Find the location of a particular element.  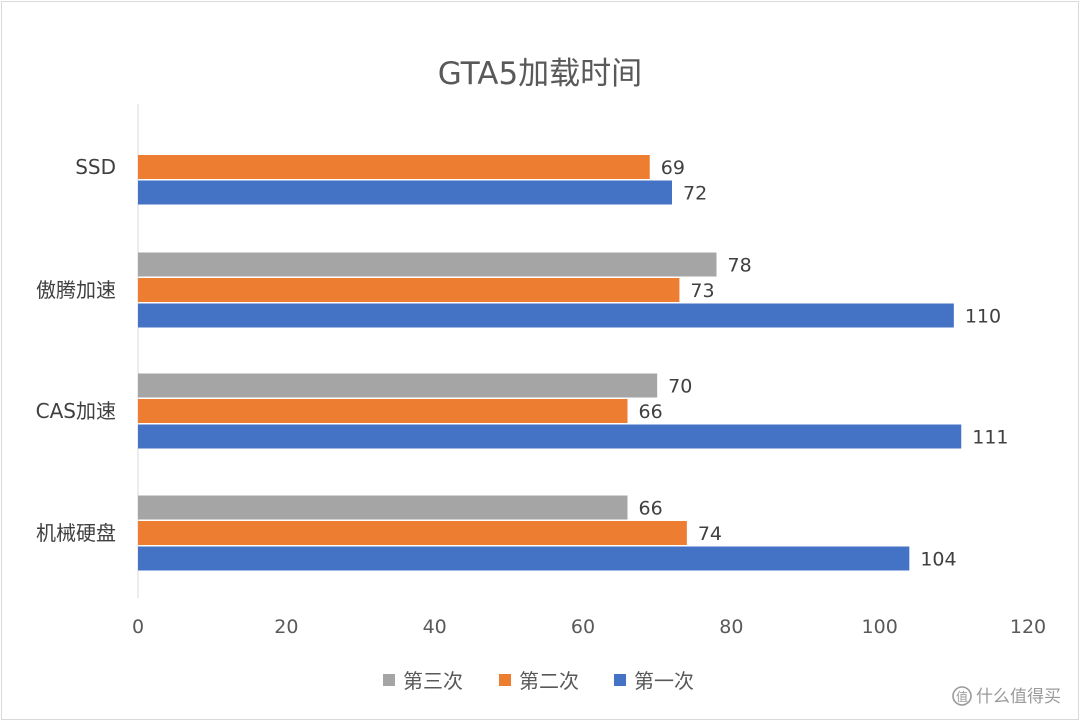

legend-item: 第三次 is located at coordinates (423, 681).